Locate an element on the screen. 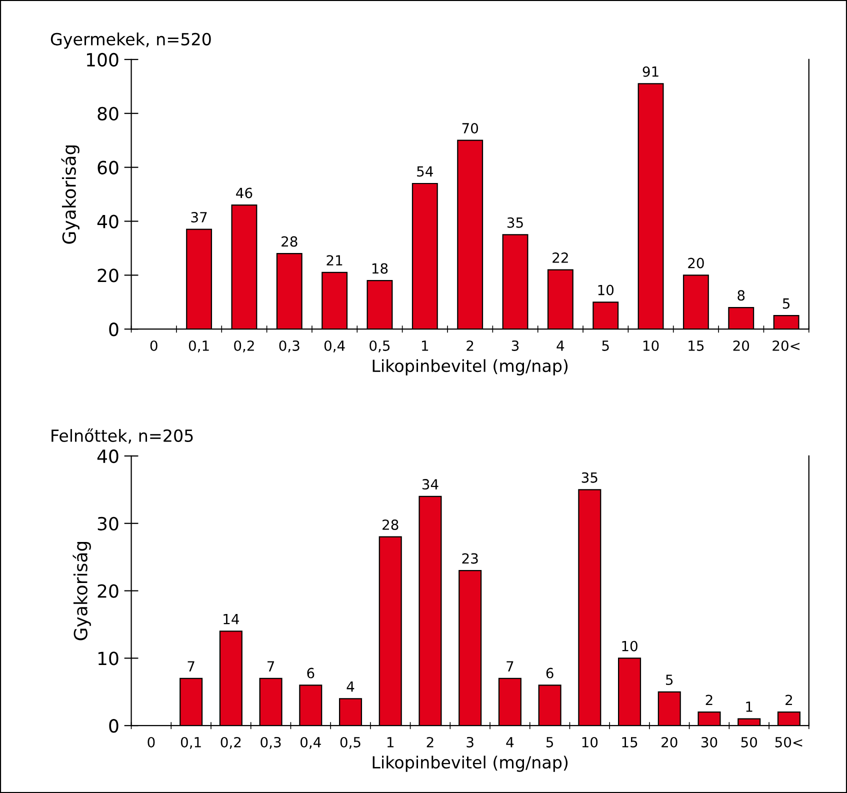 The height and width of the screenshot is (793, 847). y-tick-label: 100 is located at coordinates (102, 59).